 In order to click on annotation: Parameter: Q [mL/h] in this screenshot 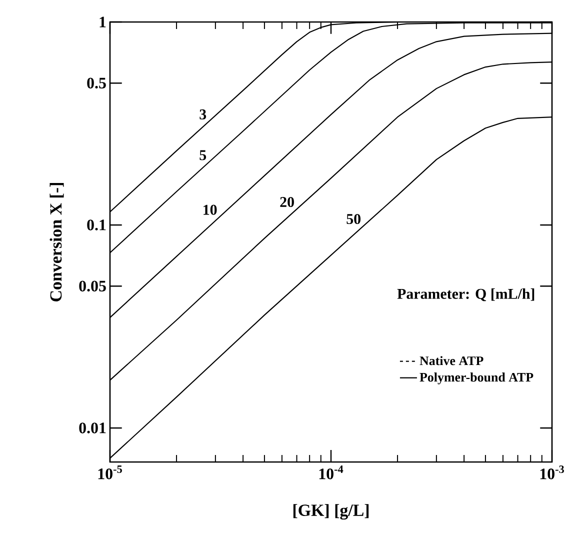, I will do `click(465, 295)`.